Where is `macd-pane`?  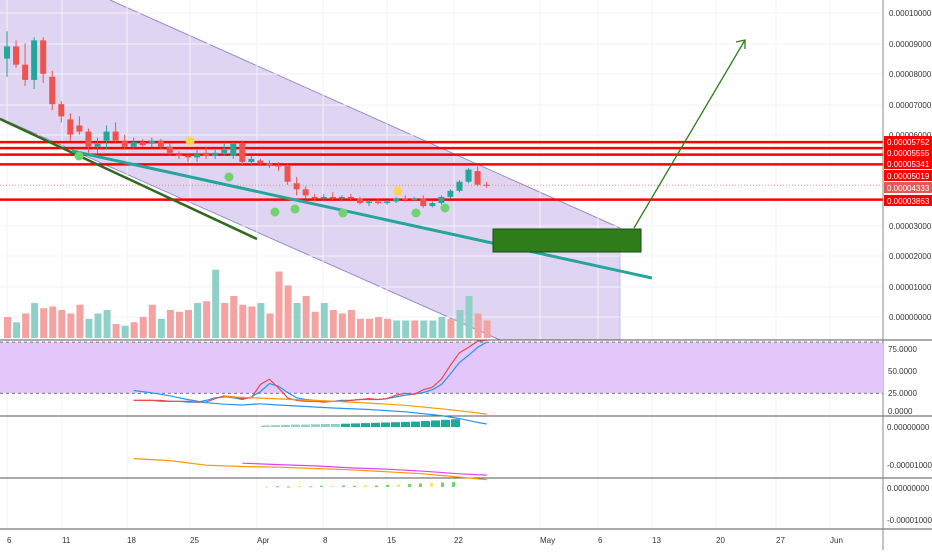
macd-pane is located at coordinates (310, 408).